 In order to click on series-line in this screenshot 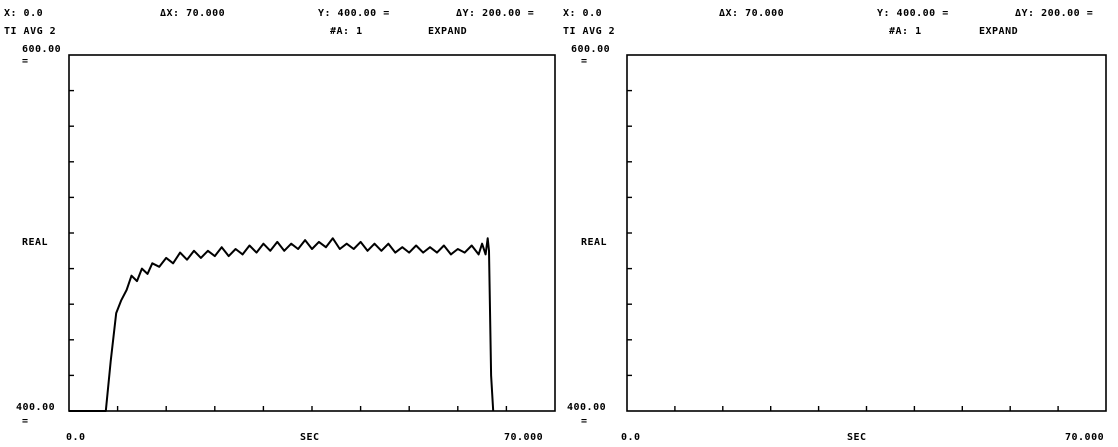, I will do `click(282, 324)`.